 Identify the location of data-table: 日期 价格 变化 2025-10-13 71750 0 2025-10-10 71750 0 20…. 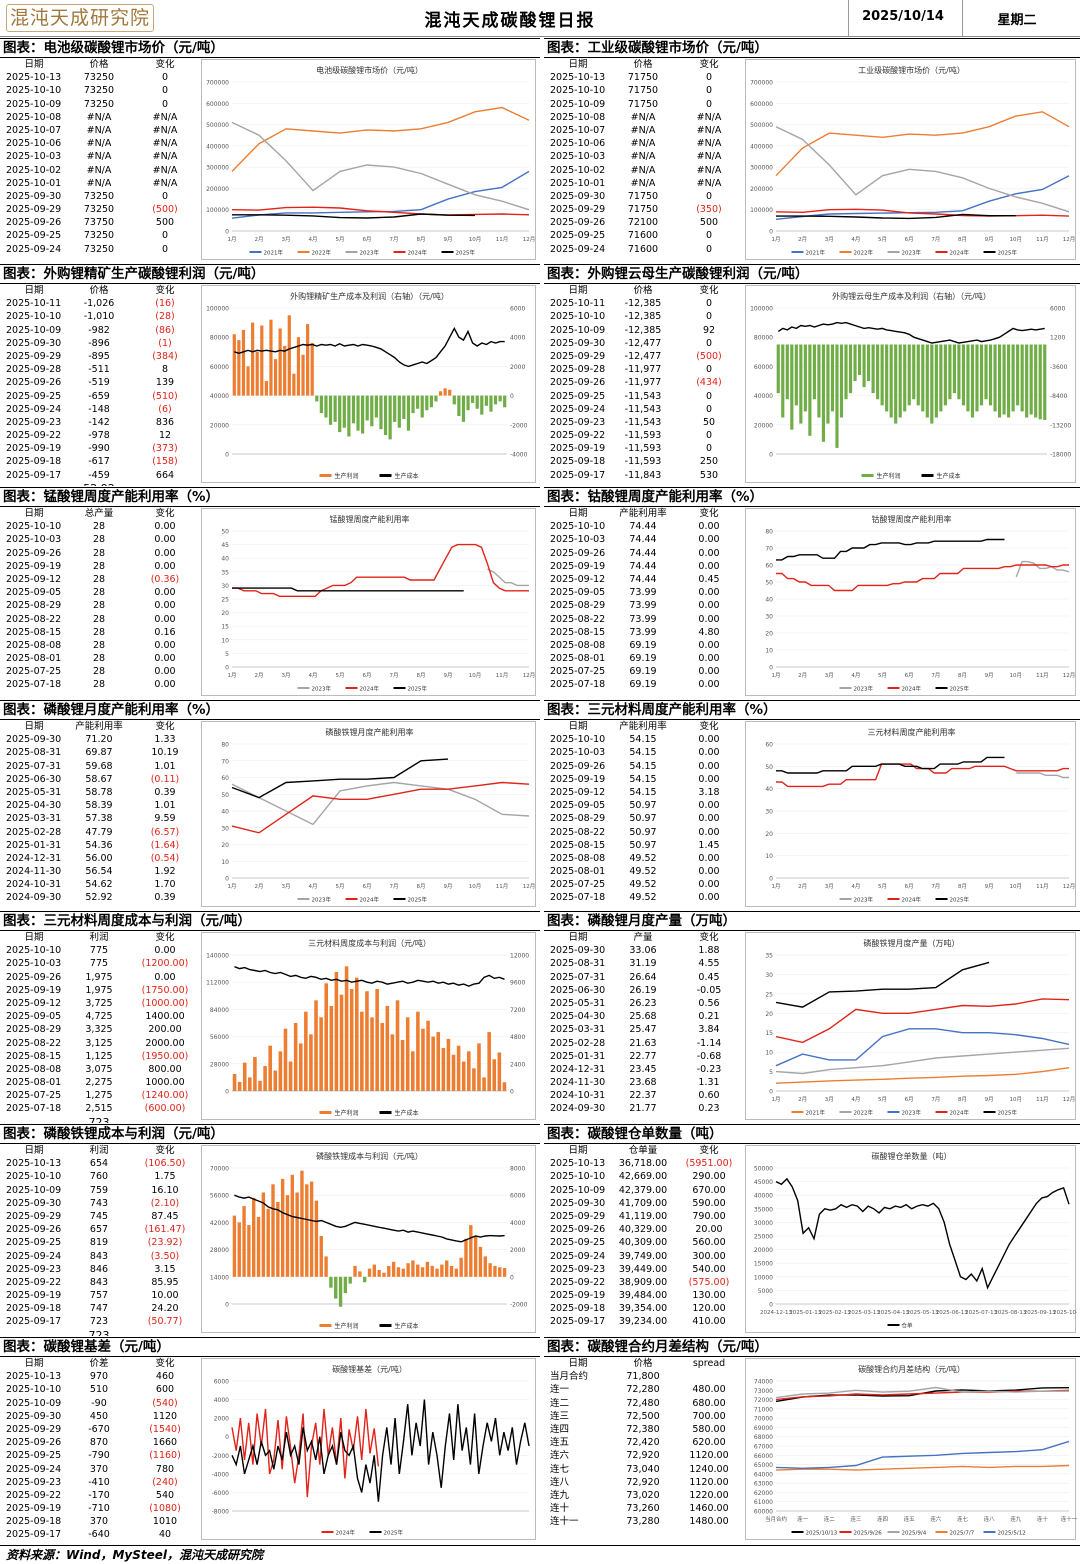
(644, 157).